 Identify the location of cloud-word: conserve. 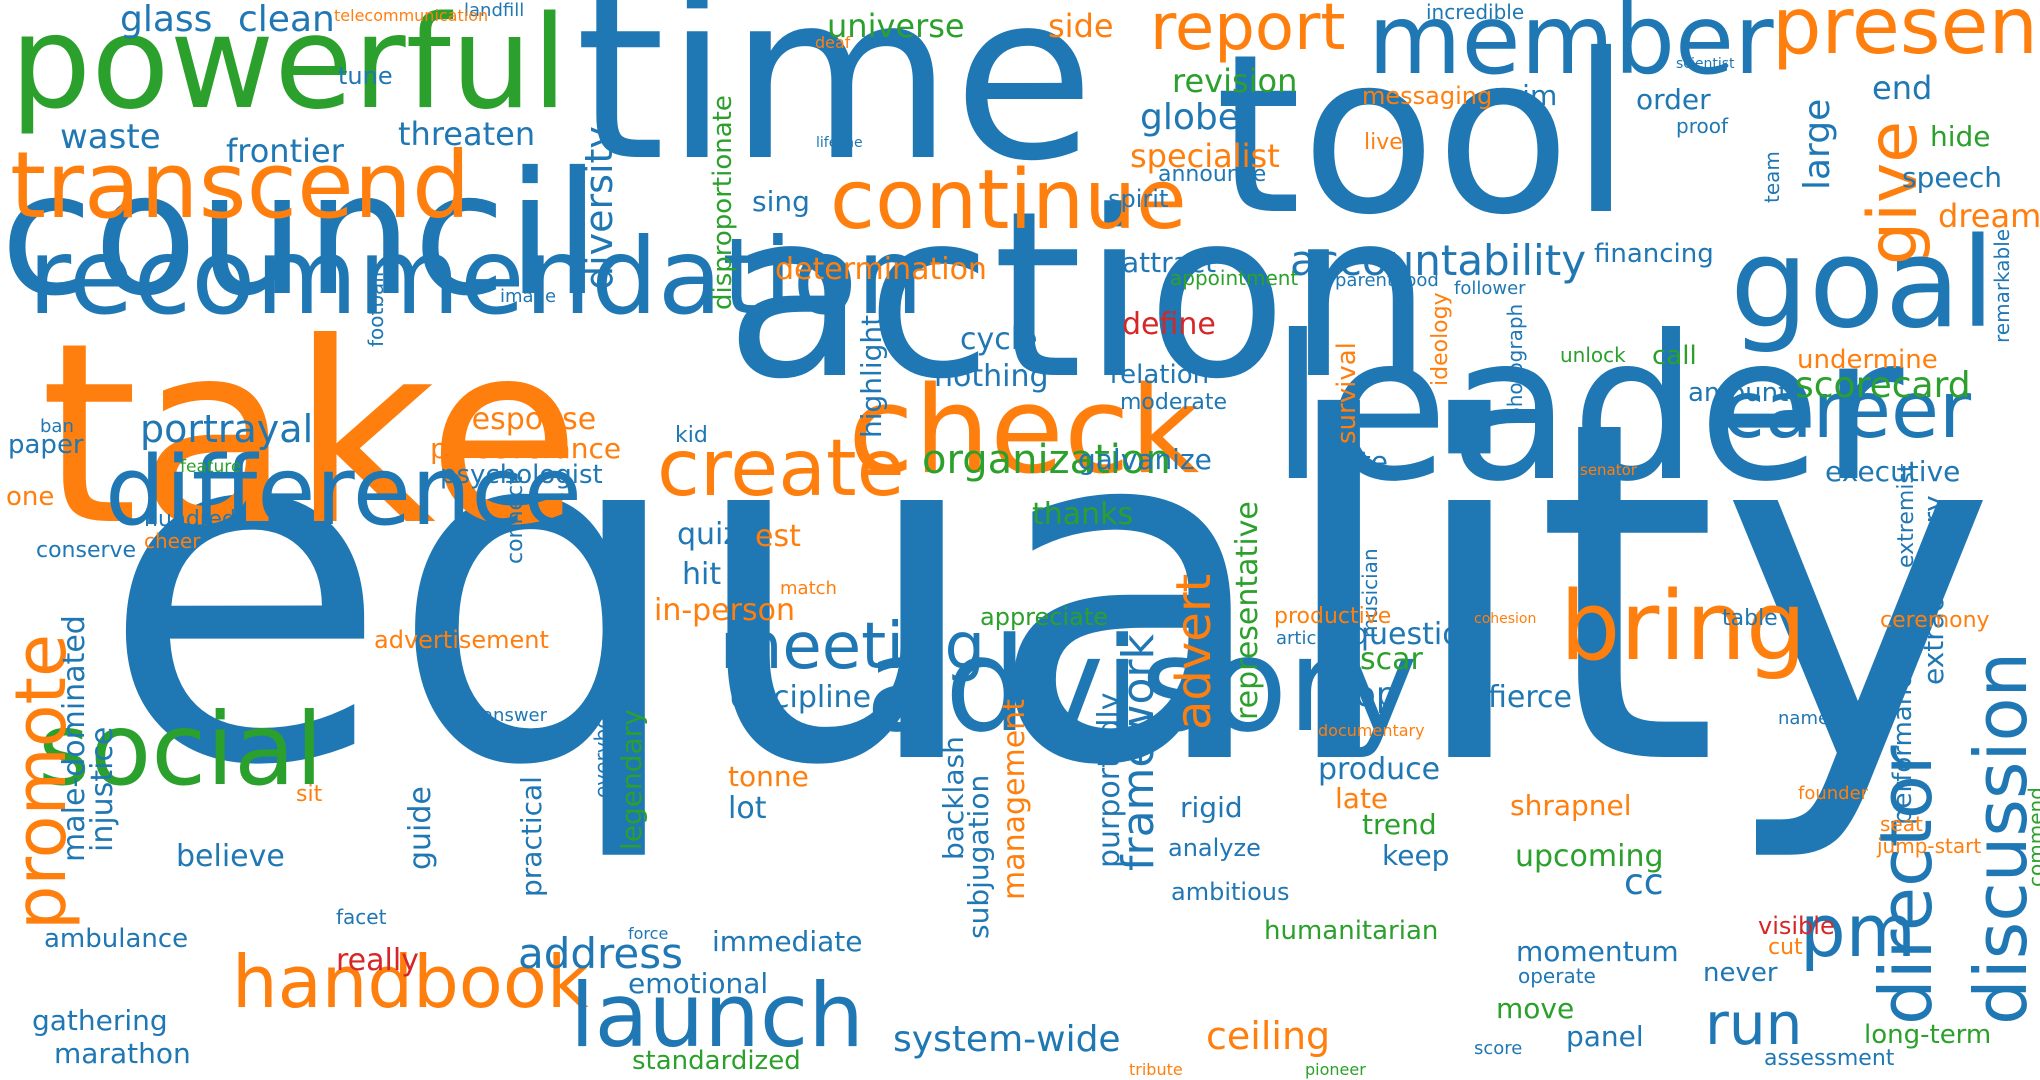
(86, 550).